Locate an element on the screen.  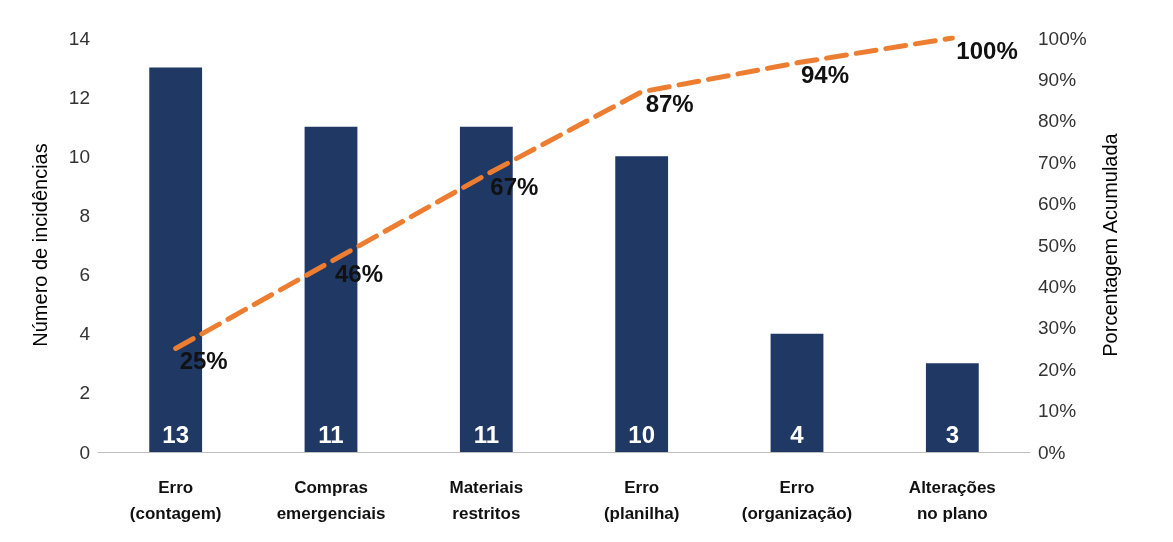
data-label: 13 is located at coordinates (176, 434).